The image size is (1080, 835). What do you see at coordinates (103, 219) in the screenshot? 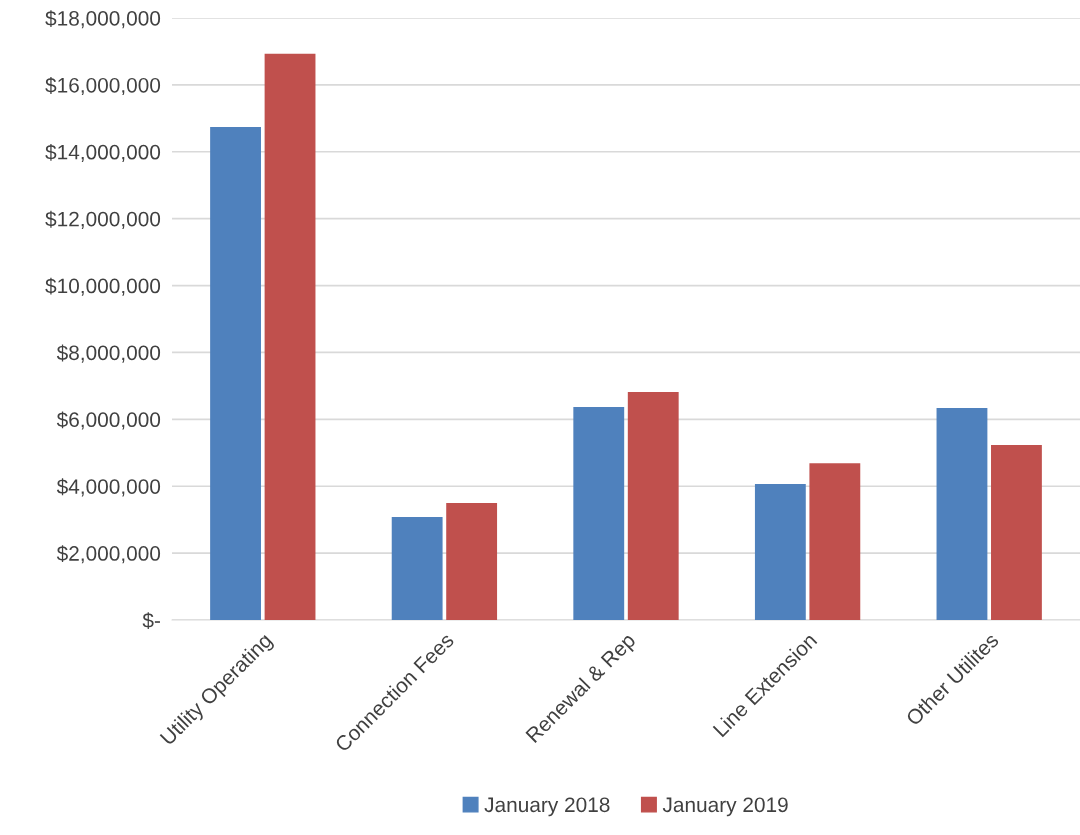
I see `y-tick-label: $12,000,000` at bounding box center [103, 219].